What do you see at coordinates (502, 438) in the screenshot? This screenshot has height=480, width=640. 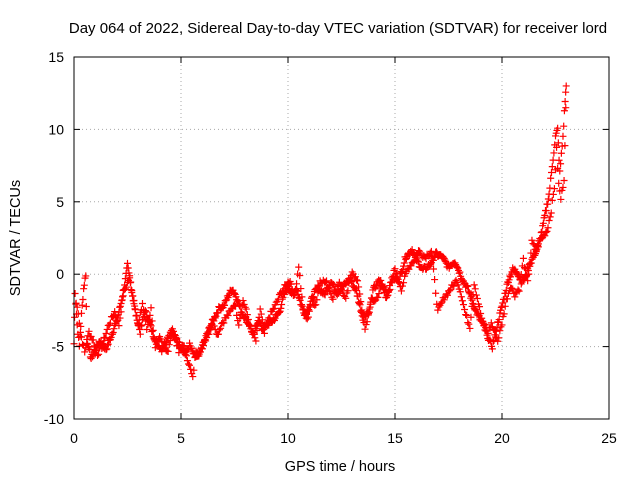 I see `x-tick-label: 20` at bounding box center [502, 438].